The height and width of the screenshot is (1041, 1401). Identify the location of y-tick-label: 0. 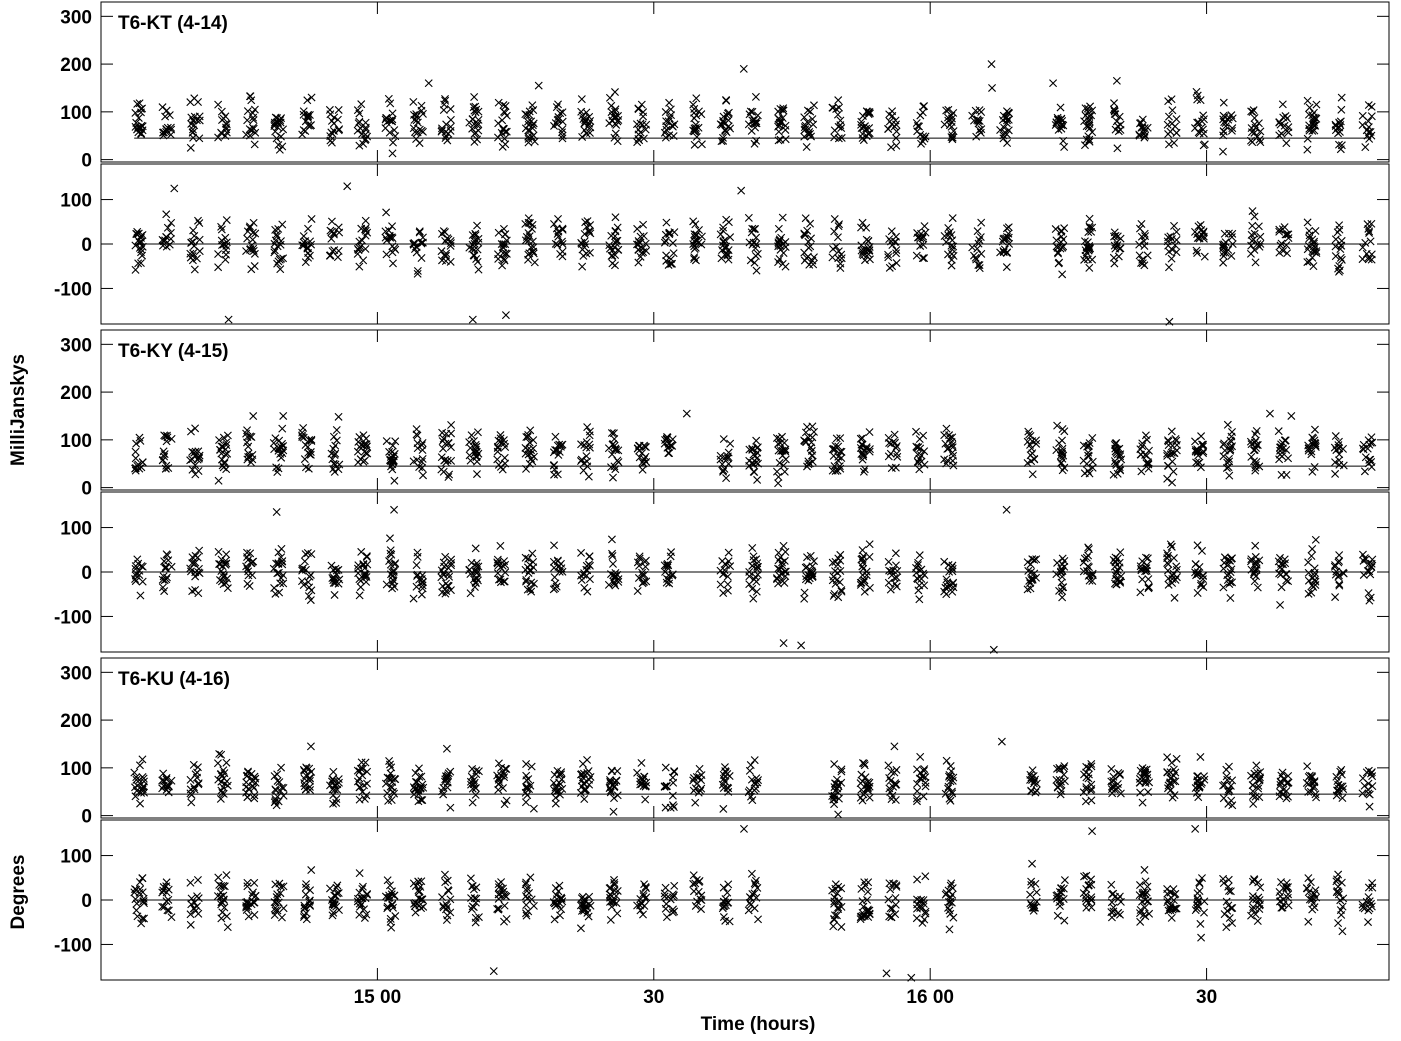
(86, 489).